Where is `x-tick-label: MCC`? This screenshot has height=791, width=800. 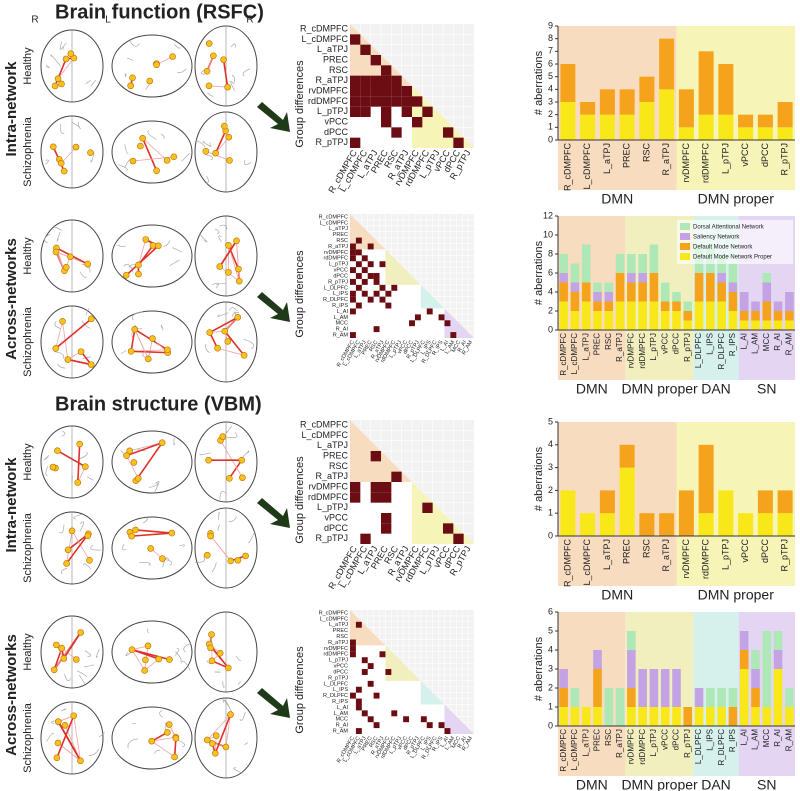
x-tick-label: MCC is located at coordinates (766, 342).